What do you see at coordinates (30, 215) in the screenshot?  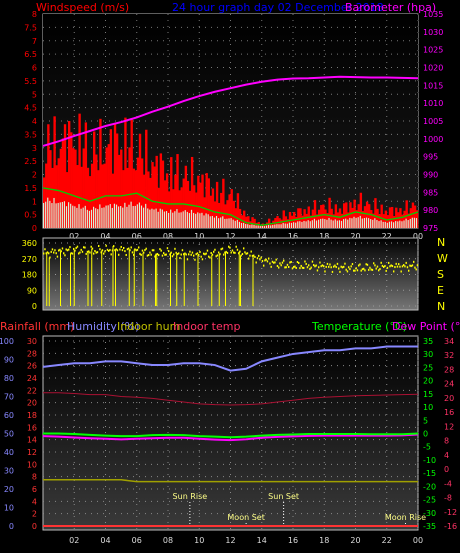 I see `wind-tick-label: 0.5` at bounding box center [30, 215].